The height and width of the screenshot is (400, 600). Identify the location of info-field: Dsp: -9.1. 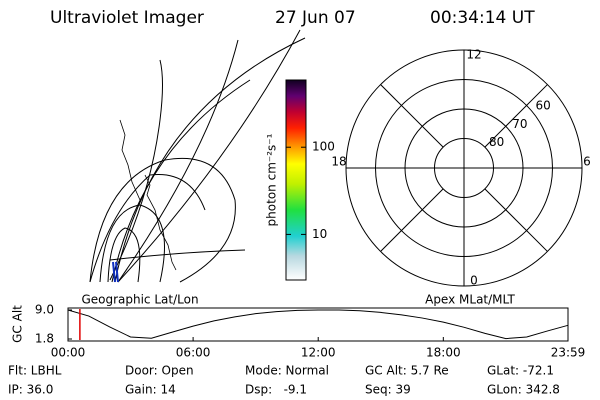
(276, 390).